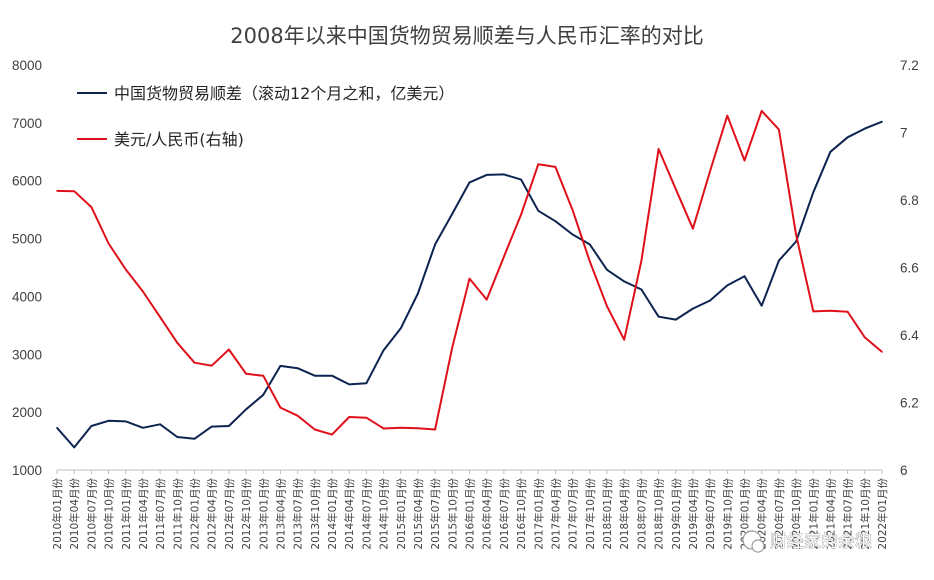 This screenshot has height=580, width=934. What do you see at coordinates (435, 514) in the screenshot?
I see `x-axis-tick-label: 2015年07月份` at bounding box center [435, 514].